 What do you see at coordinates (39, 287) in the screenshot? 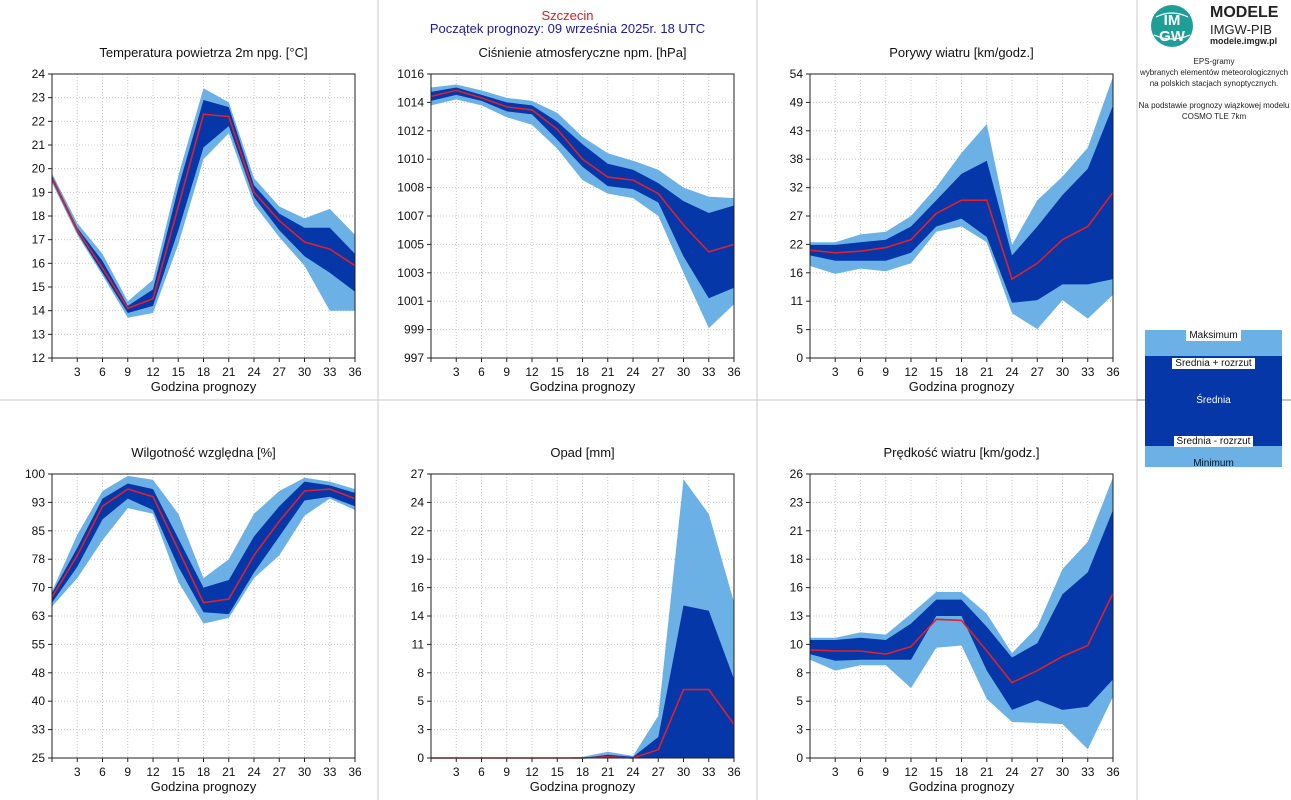
I see `y-tick-label: 15` at bounding box center [39, 287].